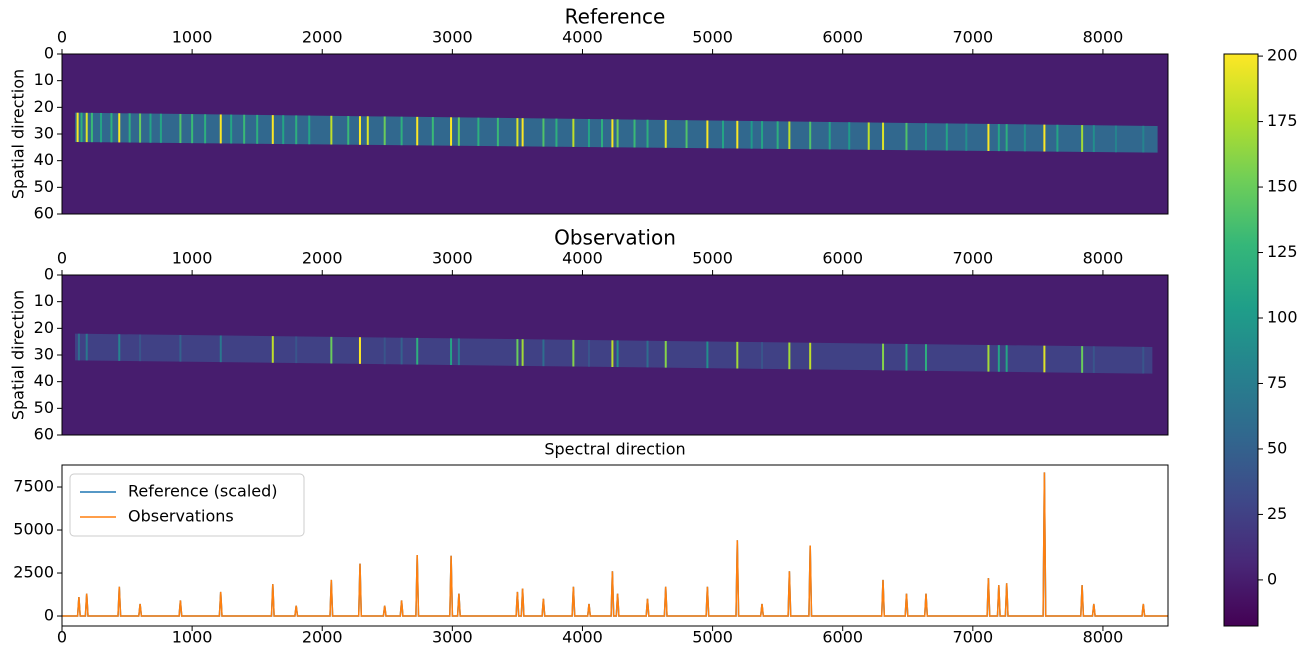  Describe the element at coordinates (615, 17) in the screenshot. I see `chart-title: Reference` at that location.